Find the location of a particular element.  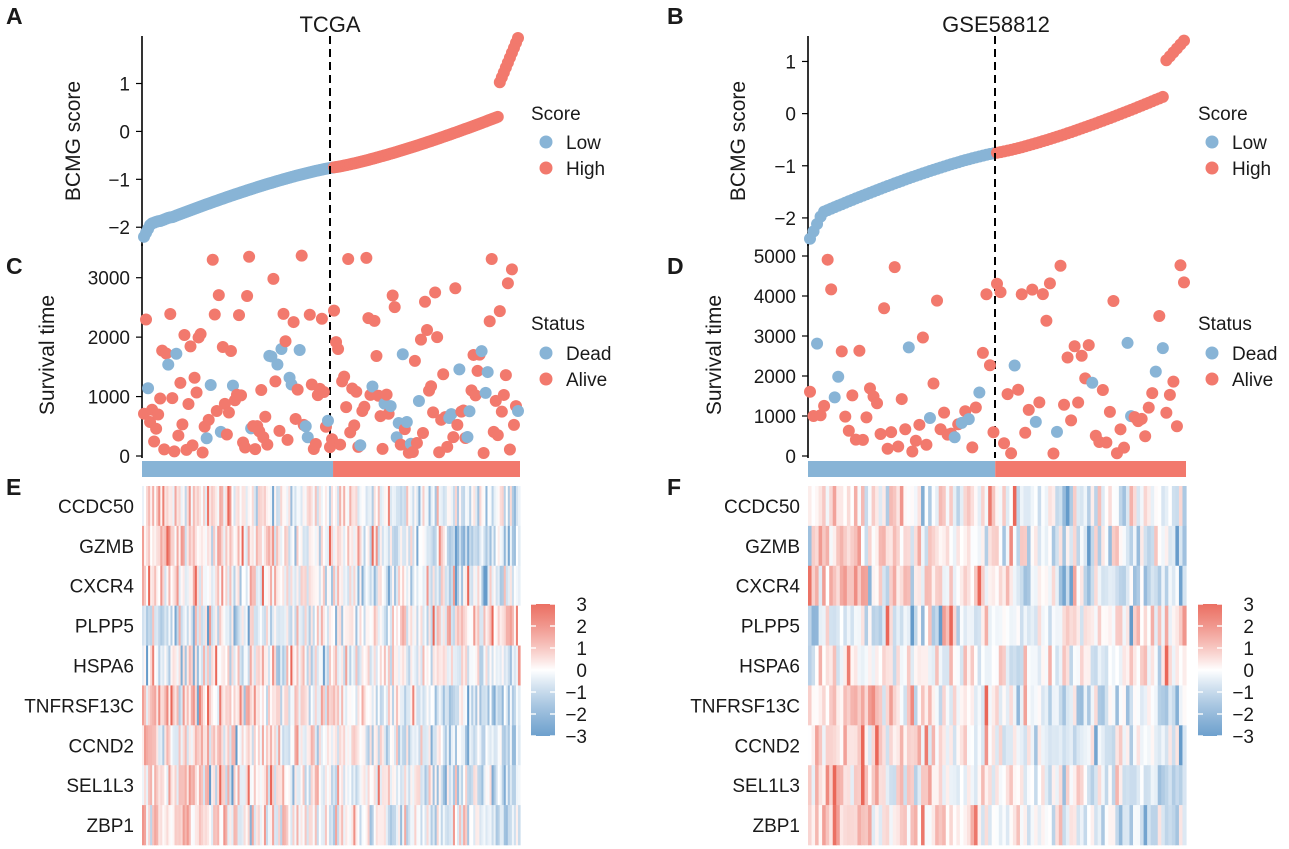

colorbar-tick-label: −3 is located at coordinates (1243, 737).